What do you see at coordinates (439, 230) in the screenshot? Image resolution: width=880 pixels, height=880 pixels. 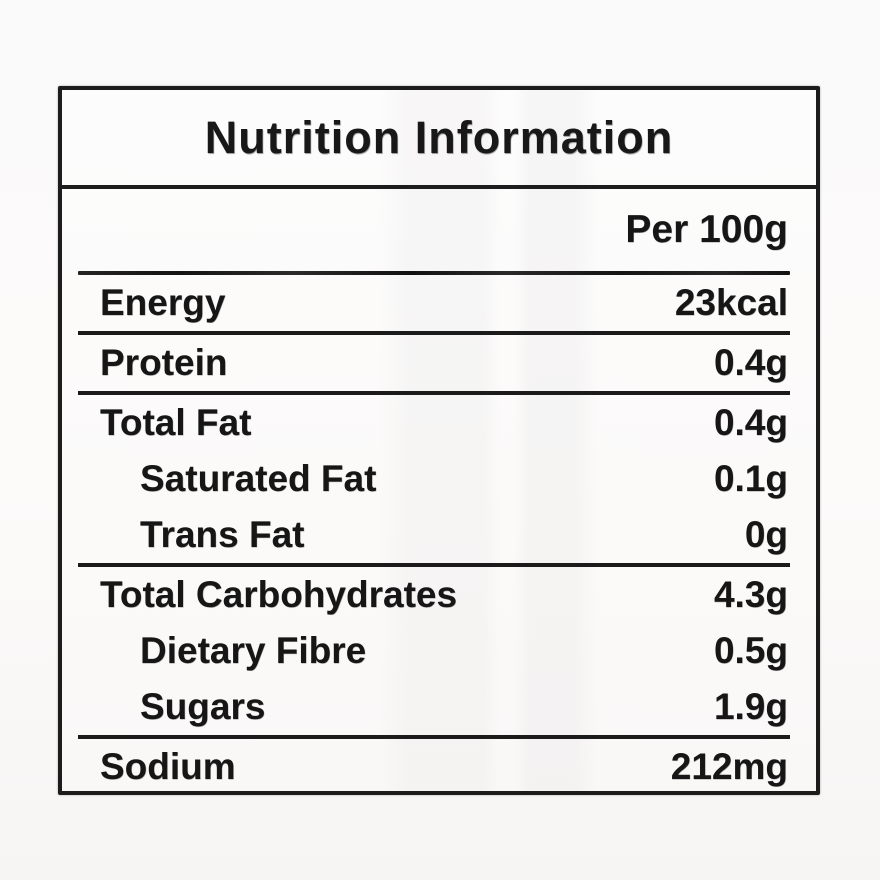 I see `column-header-row: Per 100g` at bounding box center [439, 230].